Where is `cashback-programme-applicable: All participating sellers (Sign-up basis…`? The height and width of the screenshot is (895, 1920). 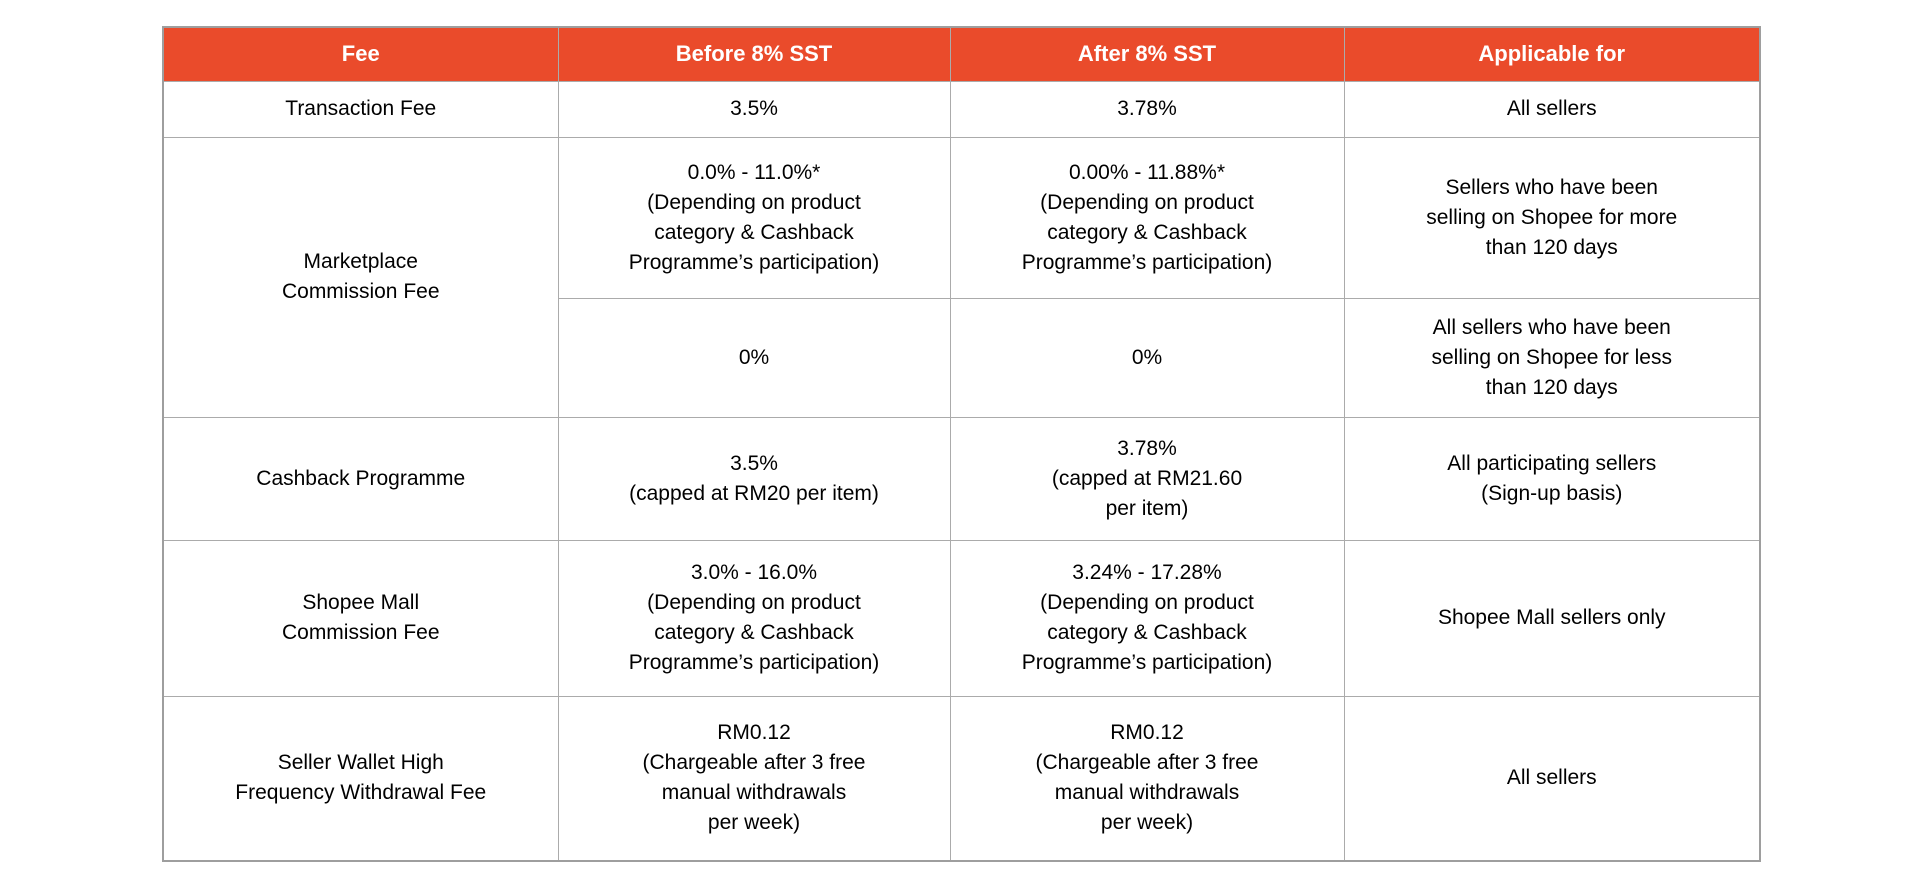 cashback-programme-applicable: All participating sellers (Sign-up basis… is located at coordinates (1552, 478).